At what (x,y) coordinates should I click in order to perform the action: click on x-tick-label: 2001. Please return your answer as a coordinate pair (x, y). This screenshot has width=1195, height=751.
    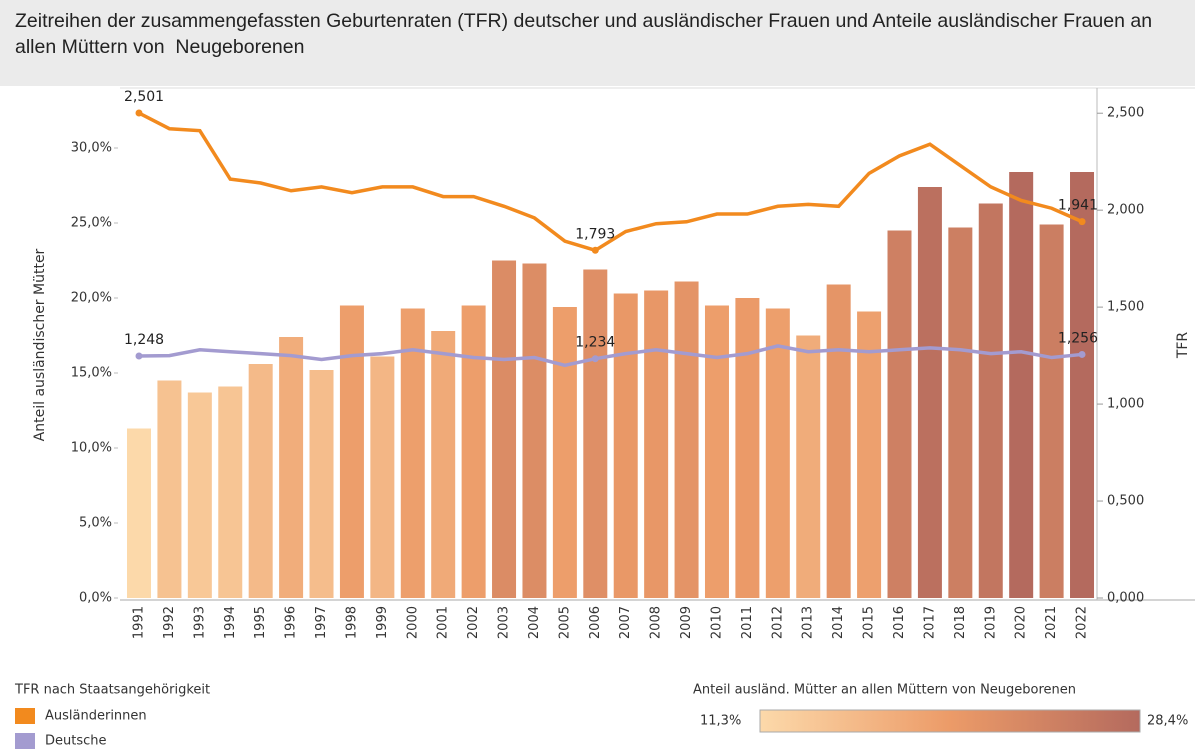
    Looking at the image, I should click on (443, 622).